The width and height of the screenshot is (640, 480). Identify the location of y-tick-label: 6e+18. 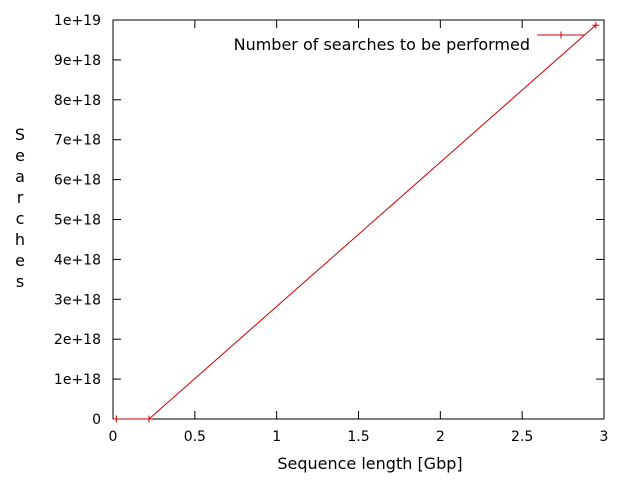
(77, 181).